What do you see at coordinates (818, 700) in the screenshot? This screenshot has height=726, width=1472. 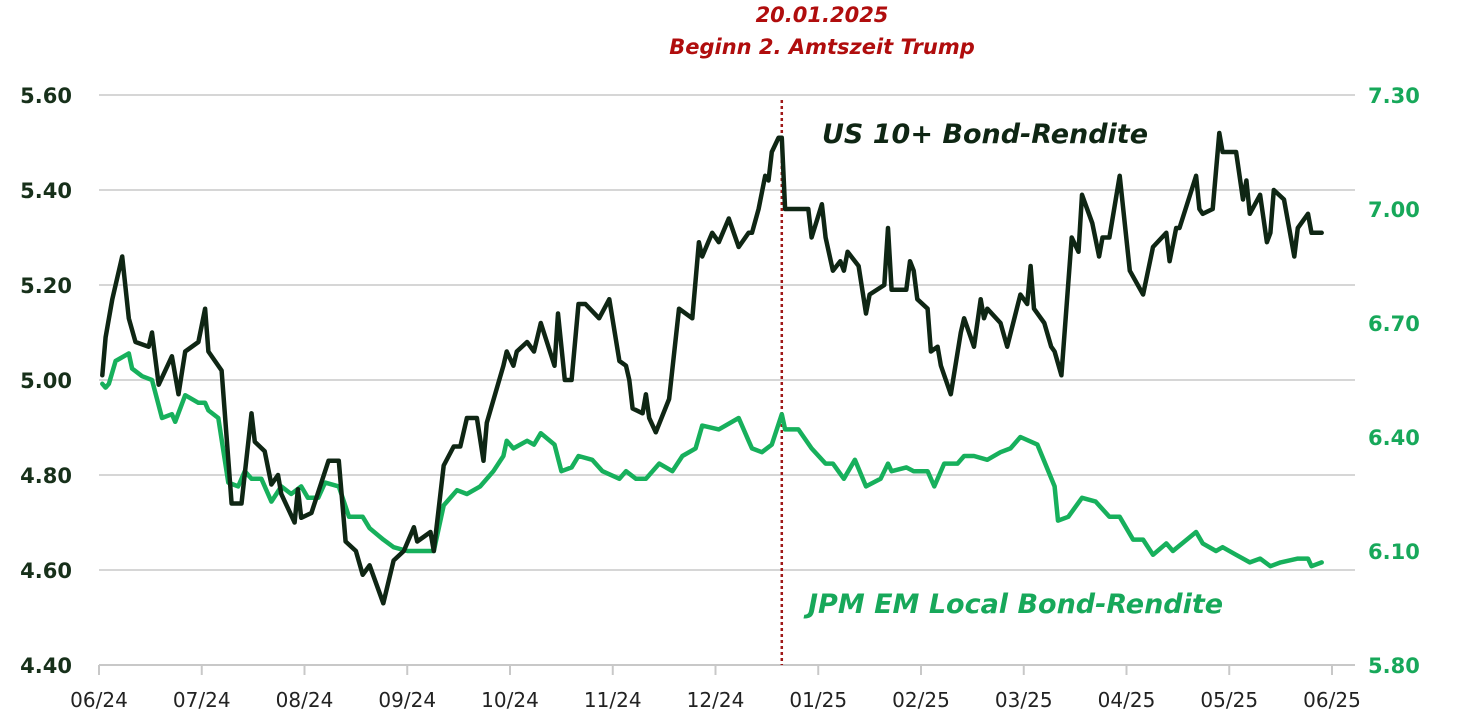 I see `x-axis-tick-label: 01/25` at bounding box center [818, 700].